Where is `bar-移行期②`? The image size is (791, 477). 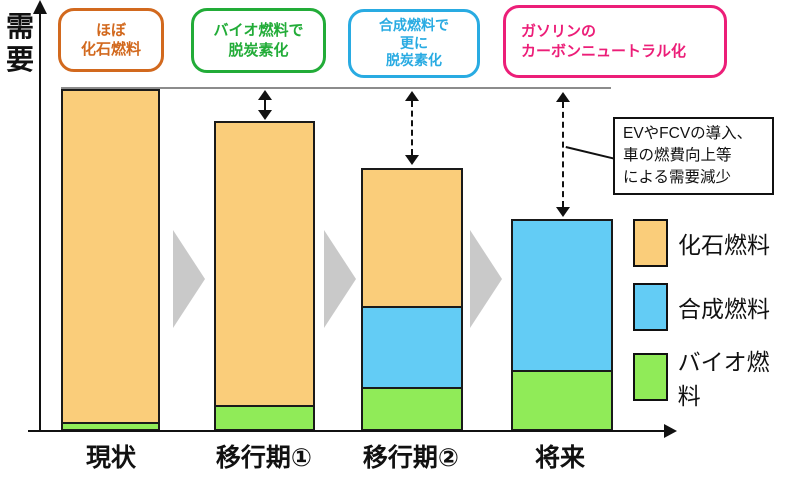 bar-移行期② is located at coordinates (412, 299).